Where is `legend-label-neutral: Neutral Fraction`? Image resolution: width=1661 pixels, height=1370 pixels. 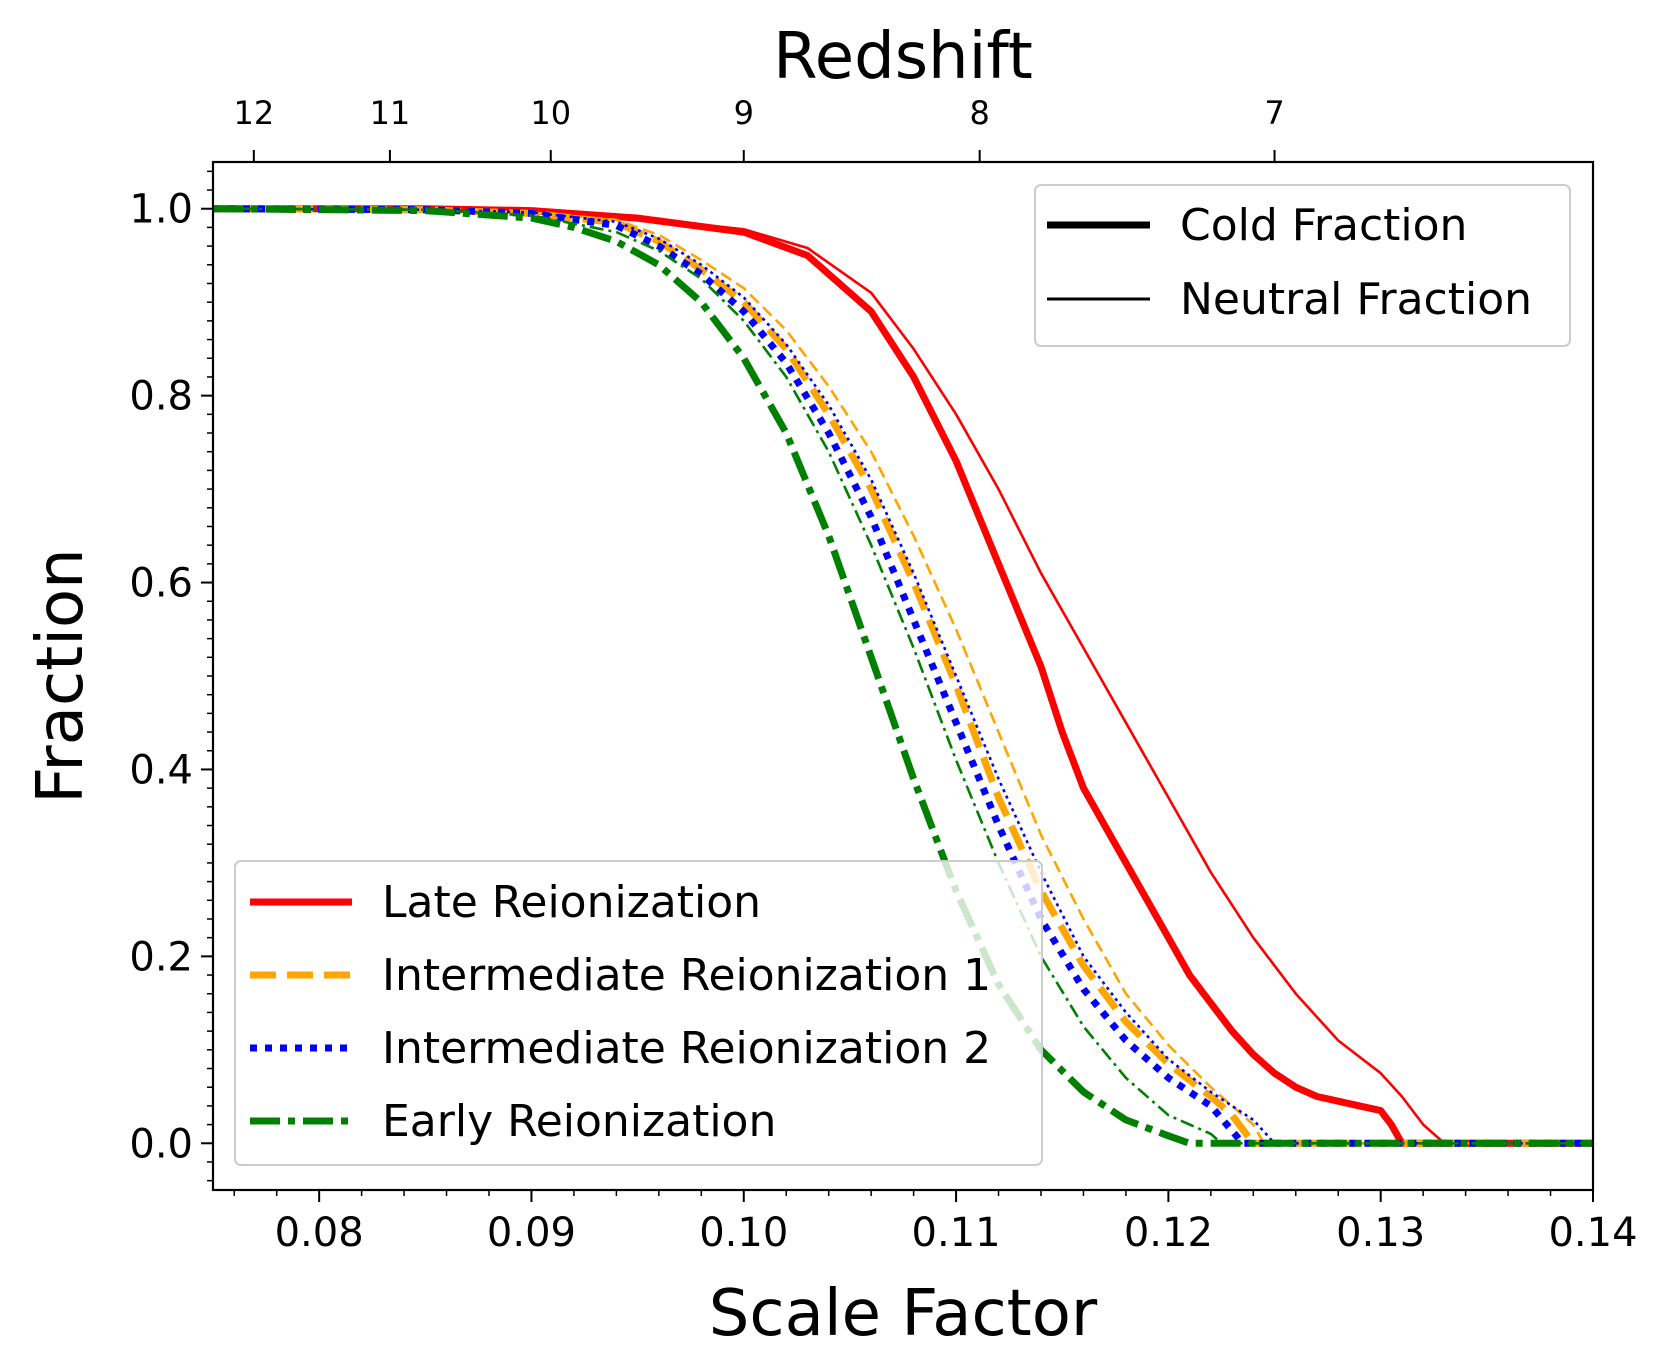
legend-label-neutral: Neutral Fraction is located at coordinates (1356, 299).